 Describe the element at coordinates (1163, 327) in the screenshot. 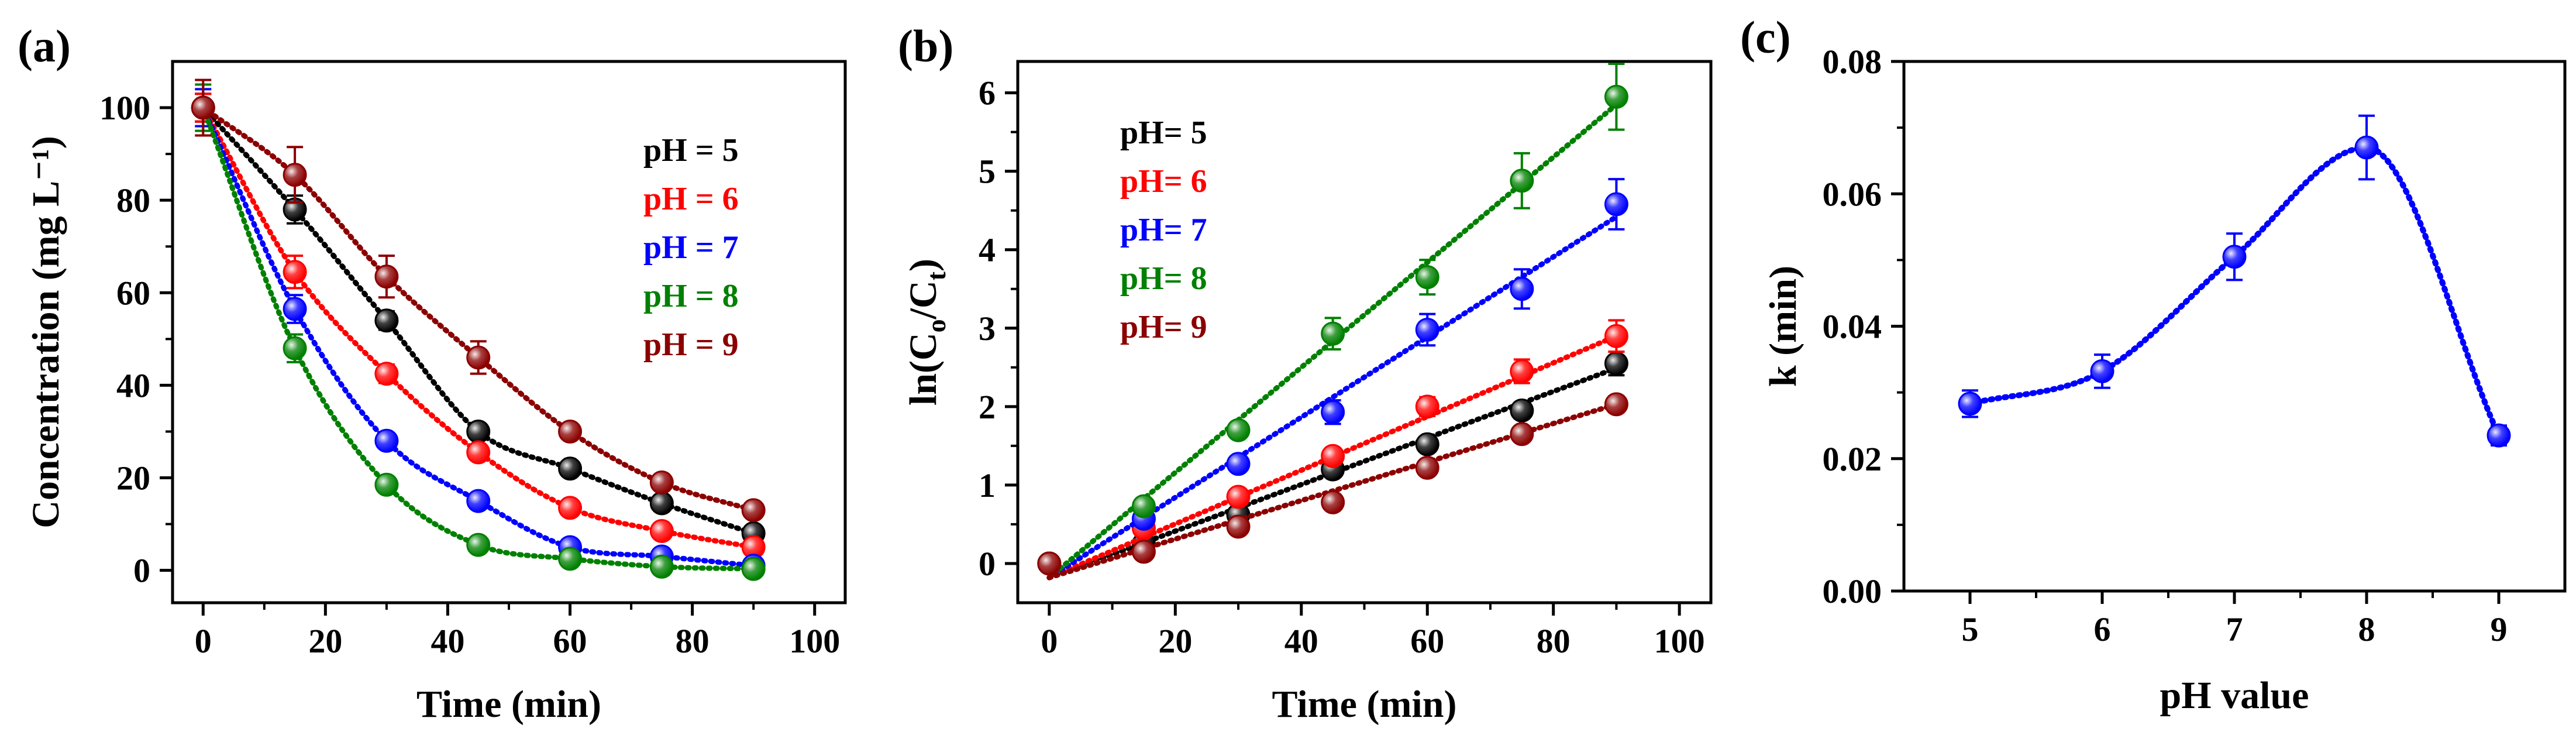

I see `legend-entry: pH= 9` at that location.